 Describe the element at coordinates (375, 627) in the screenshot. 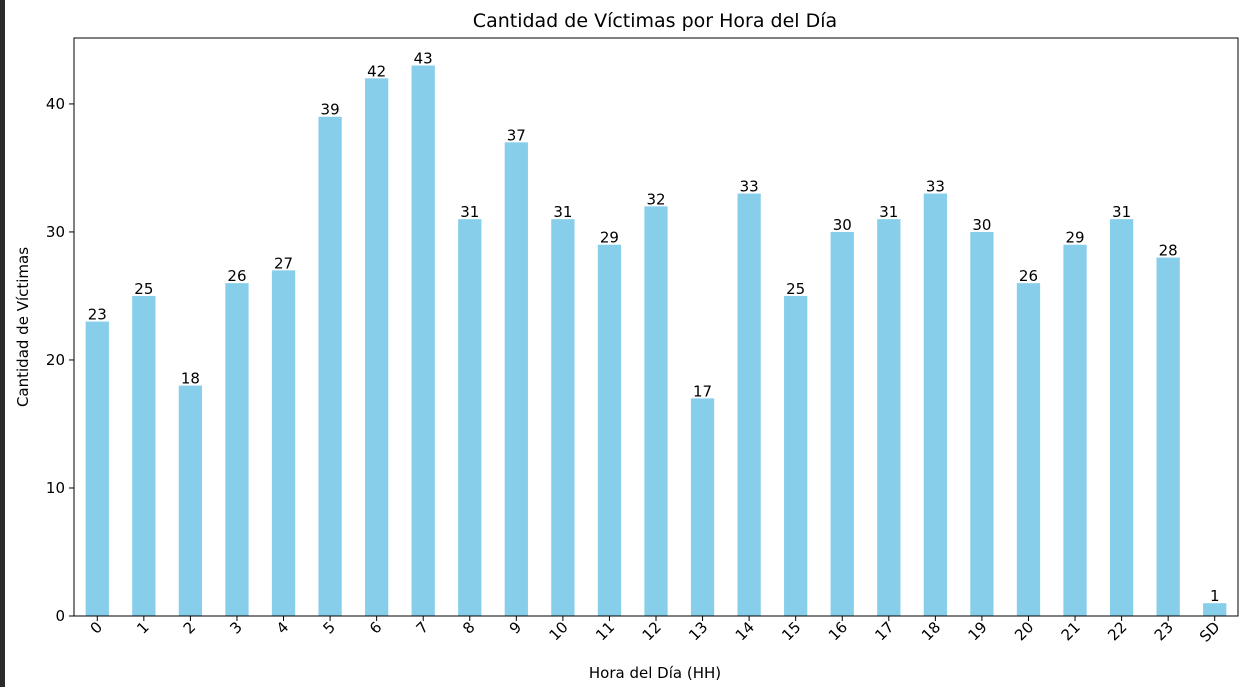

I see `x-tick-label-6: 6` at that location.